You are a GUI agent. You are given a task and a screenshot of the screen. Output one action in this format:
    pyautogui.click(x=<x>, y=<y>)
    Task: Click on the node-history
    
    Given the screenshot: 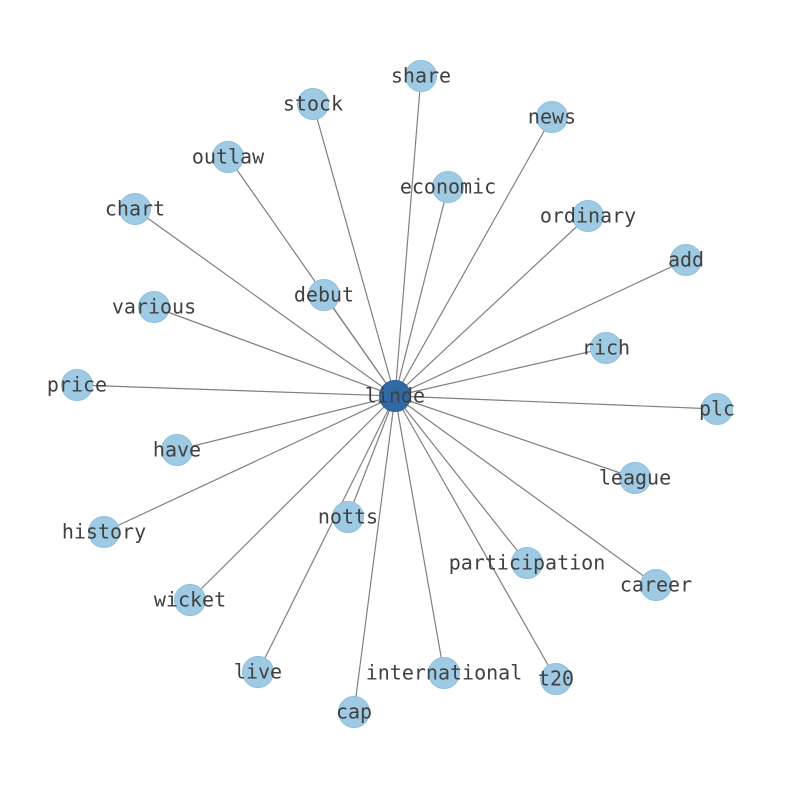 What is the action you would take?
    pyautogui.click(x=104, y=532)
    